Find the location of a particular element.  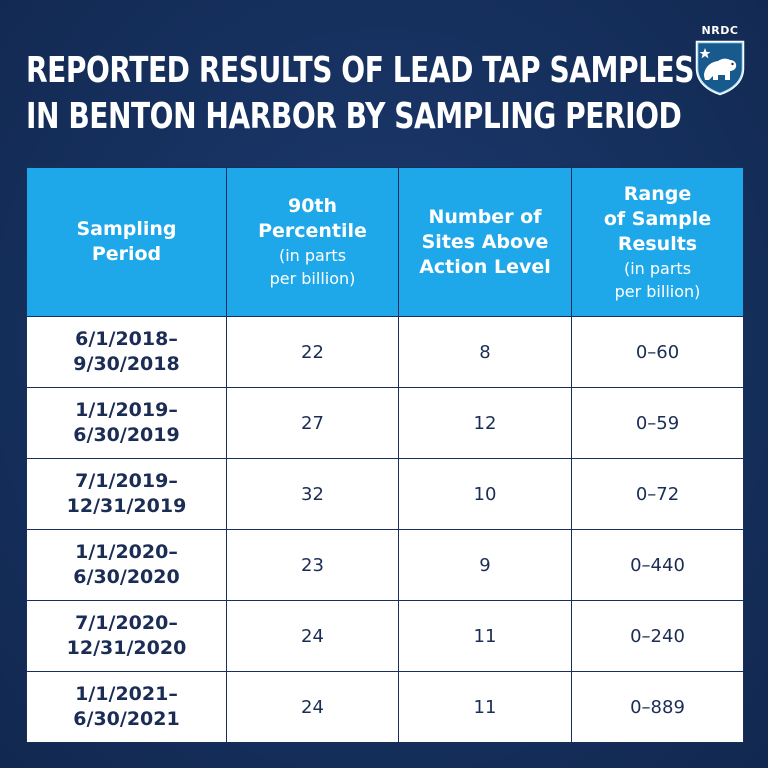

table-row: 1/1/2020– 6/30/2020 23 9 0–440 is located at coordinates (385, 565).